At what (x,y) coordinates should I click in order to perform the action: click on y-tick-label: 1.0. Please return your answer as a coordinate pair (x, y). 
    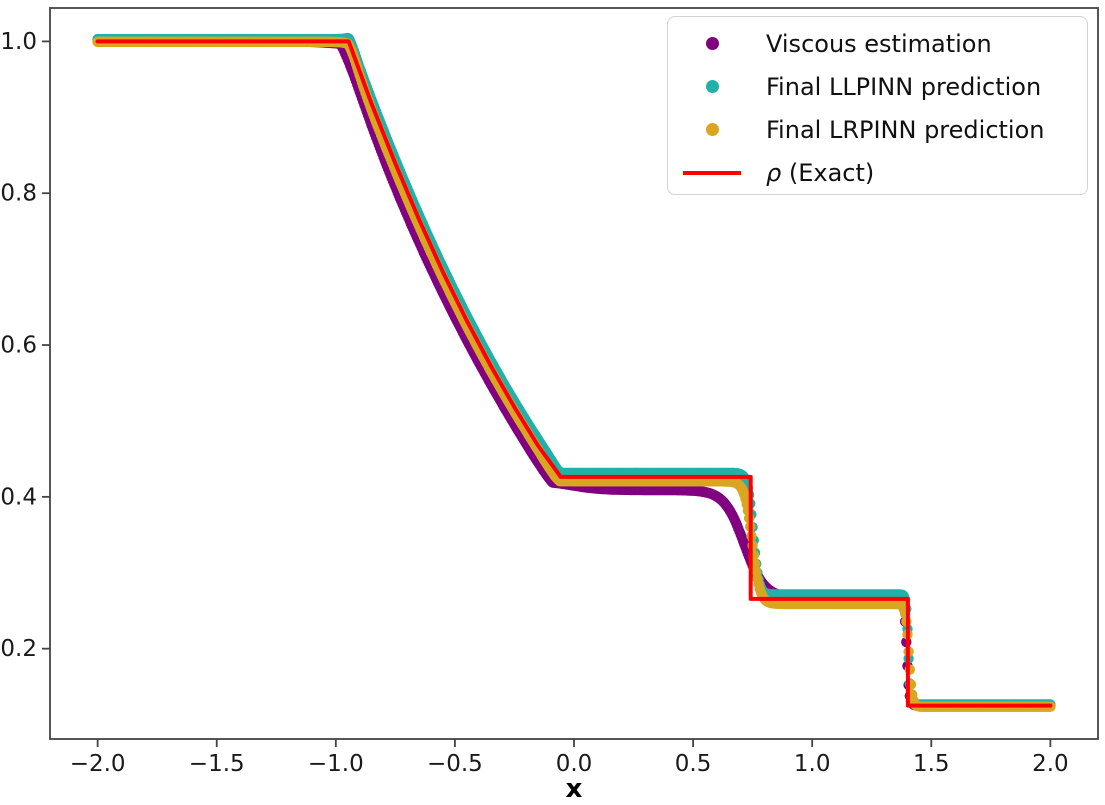
    Looking at the image, I should click on (18, 42).